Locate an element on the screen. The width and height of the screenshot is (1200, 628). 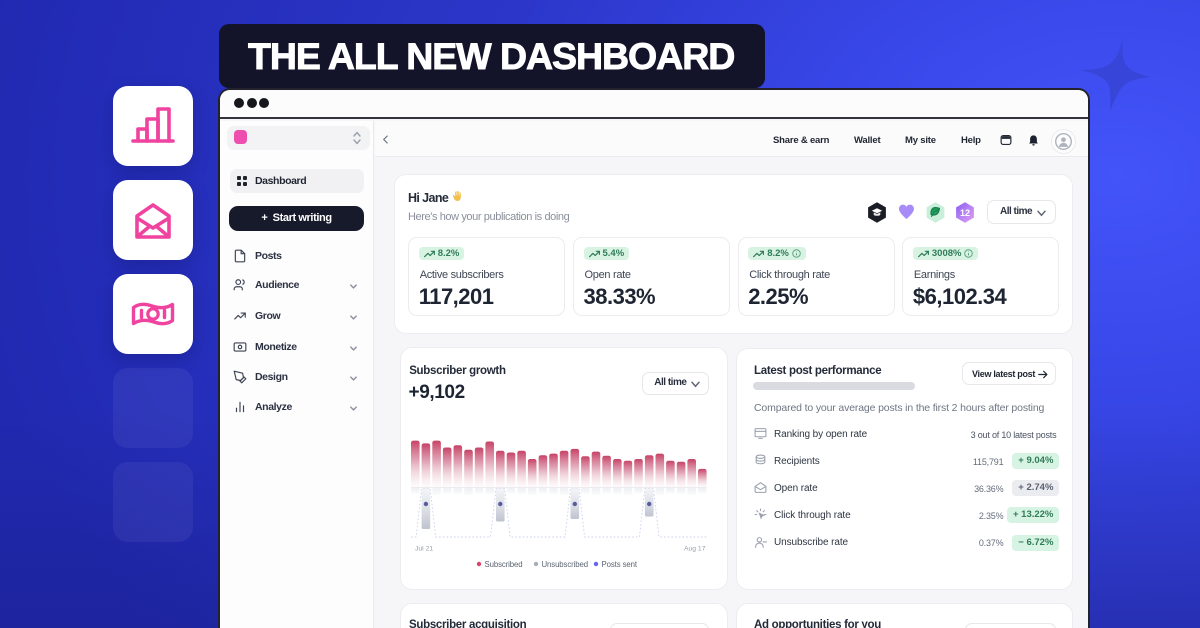
svg-text: Unsubscribed is located at coordinates (564, 564).